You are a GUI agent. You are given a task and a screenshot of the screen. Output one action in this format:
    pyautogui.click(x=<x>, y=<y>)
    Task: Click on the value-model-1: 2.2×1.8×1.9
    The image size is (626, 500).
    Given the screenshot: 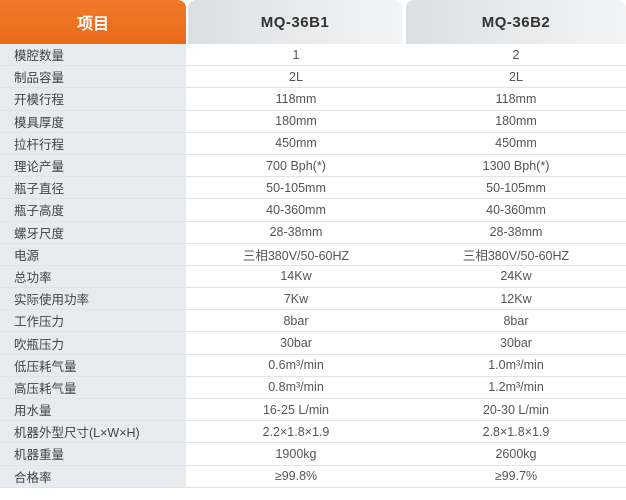 What is the action you would take?
    pyautogui.click(x=296, y=431)
    